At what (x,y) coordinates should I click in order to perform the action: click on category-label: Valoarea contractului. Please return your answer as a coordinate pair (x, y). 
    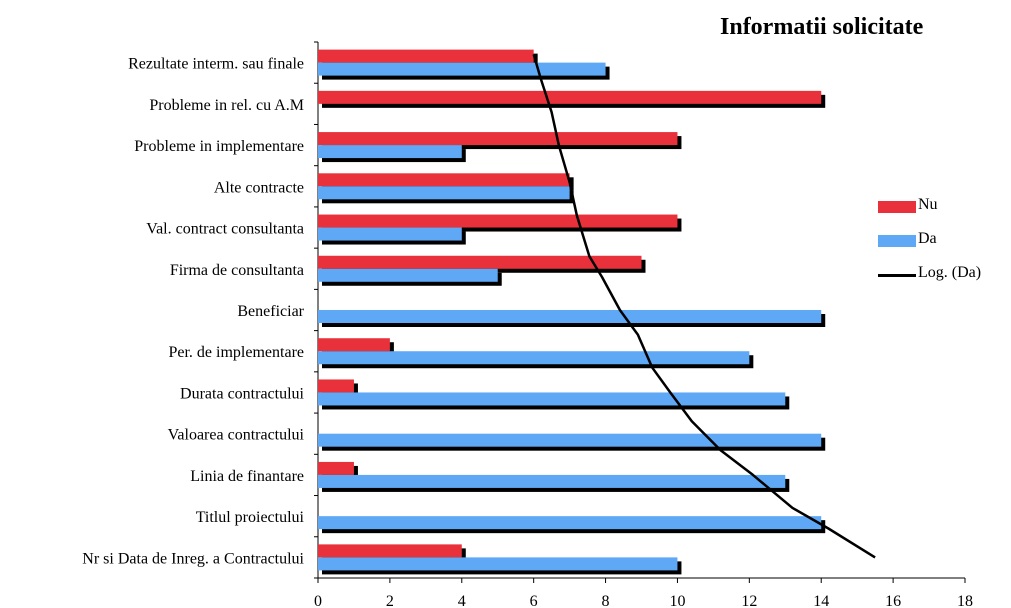
    Looking at the image, I should click on (236, 435).